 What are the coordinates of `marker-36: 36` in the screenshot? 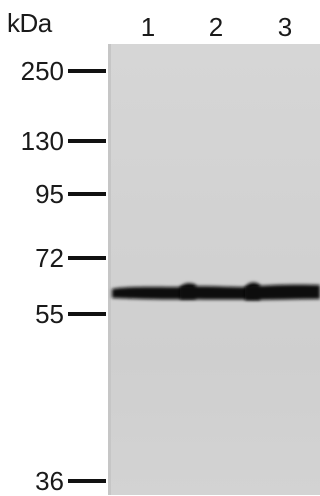 It's located at (53, 481).